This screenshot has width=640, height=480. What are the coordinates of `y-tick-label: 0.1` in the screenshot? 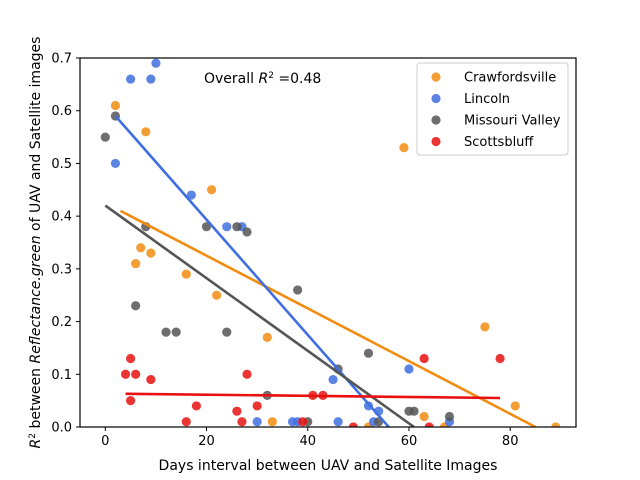 It's located at (61, 375).